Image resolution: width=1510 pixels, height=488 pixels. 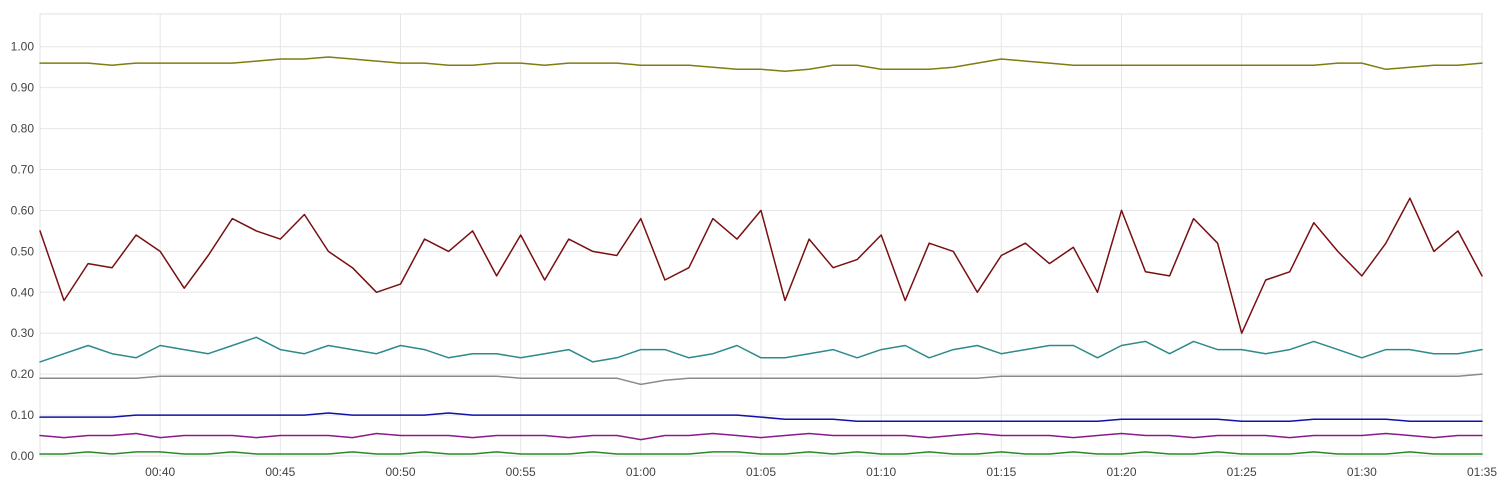 What do you see at coordinates (23, 210) in the screenshot?
I see `y-tick-label: 0.60` at bounding box center [23, 210].